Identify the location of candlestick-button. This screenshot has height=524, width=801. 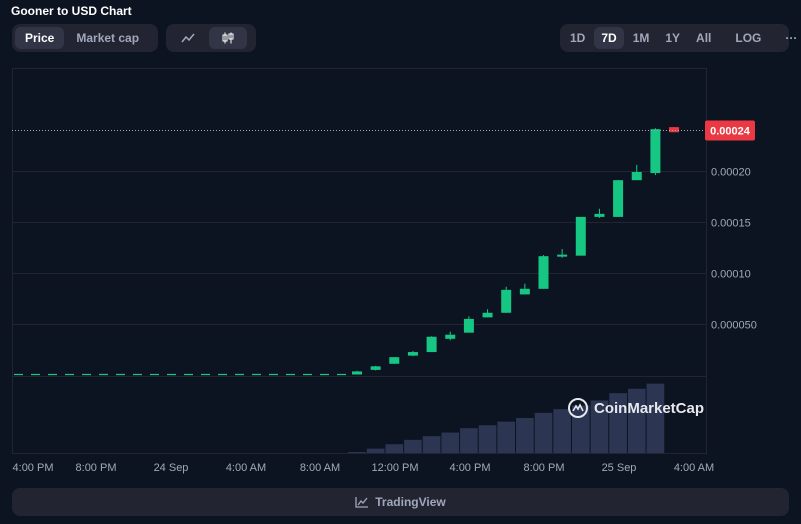
(228, 38).